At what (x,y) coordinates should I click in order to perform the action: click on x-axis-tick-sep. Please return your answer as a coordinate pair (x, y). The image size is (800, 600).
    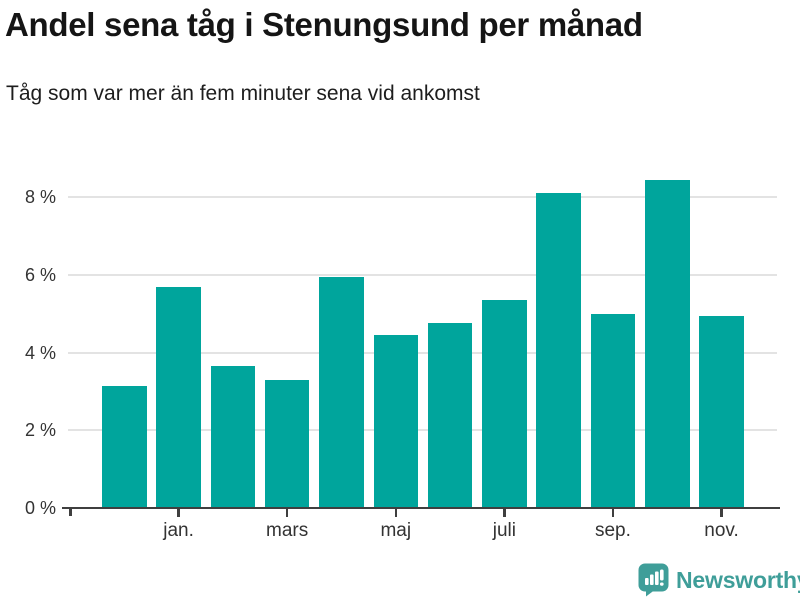
    Looking at the image, I should click on (613, 513).